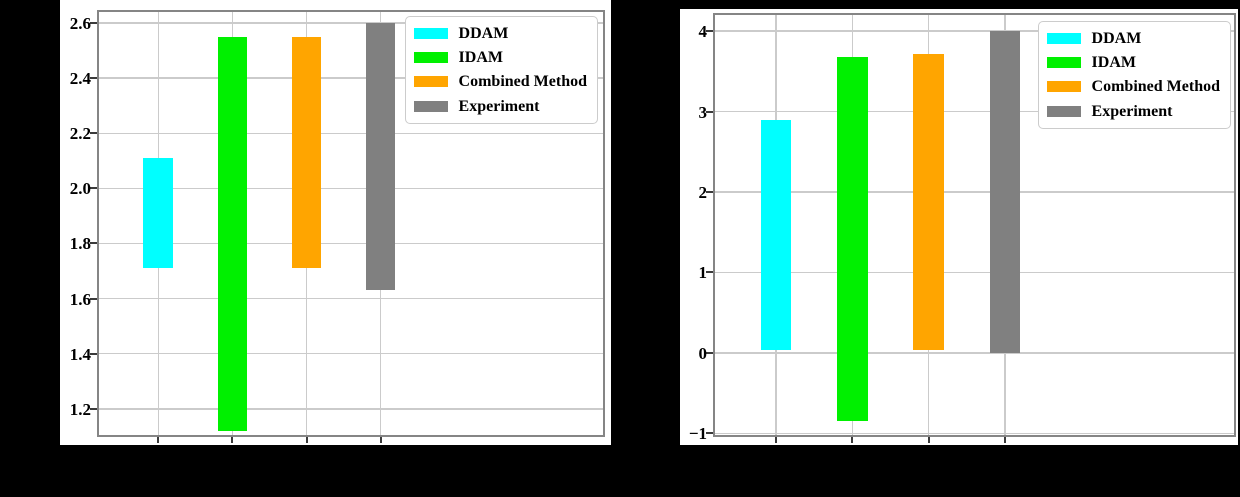 The image size is (1240, 497). What do you see at coordinates (80, 189) in the screenshot?
I see `y-tick-label: 2.0` at bounding box center [80, 189].